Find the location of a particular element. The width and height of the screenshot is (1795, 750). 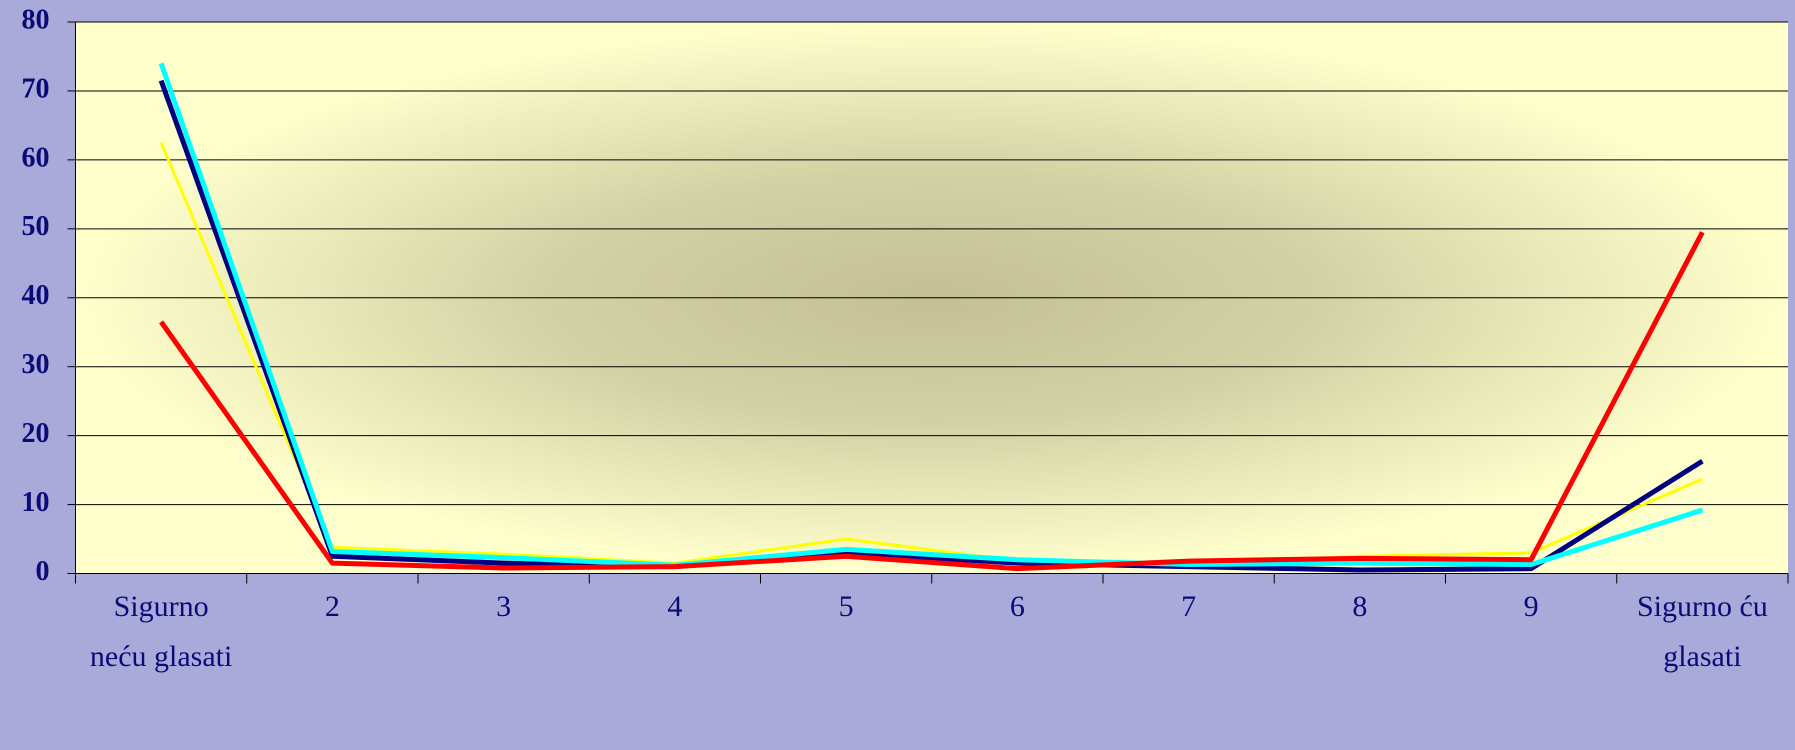

x-tick-label: 8 is located at coordinates (1360, 606).